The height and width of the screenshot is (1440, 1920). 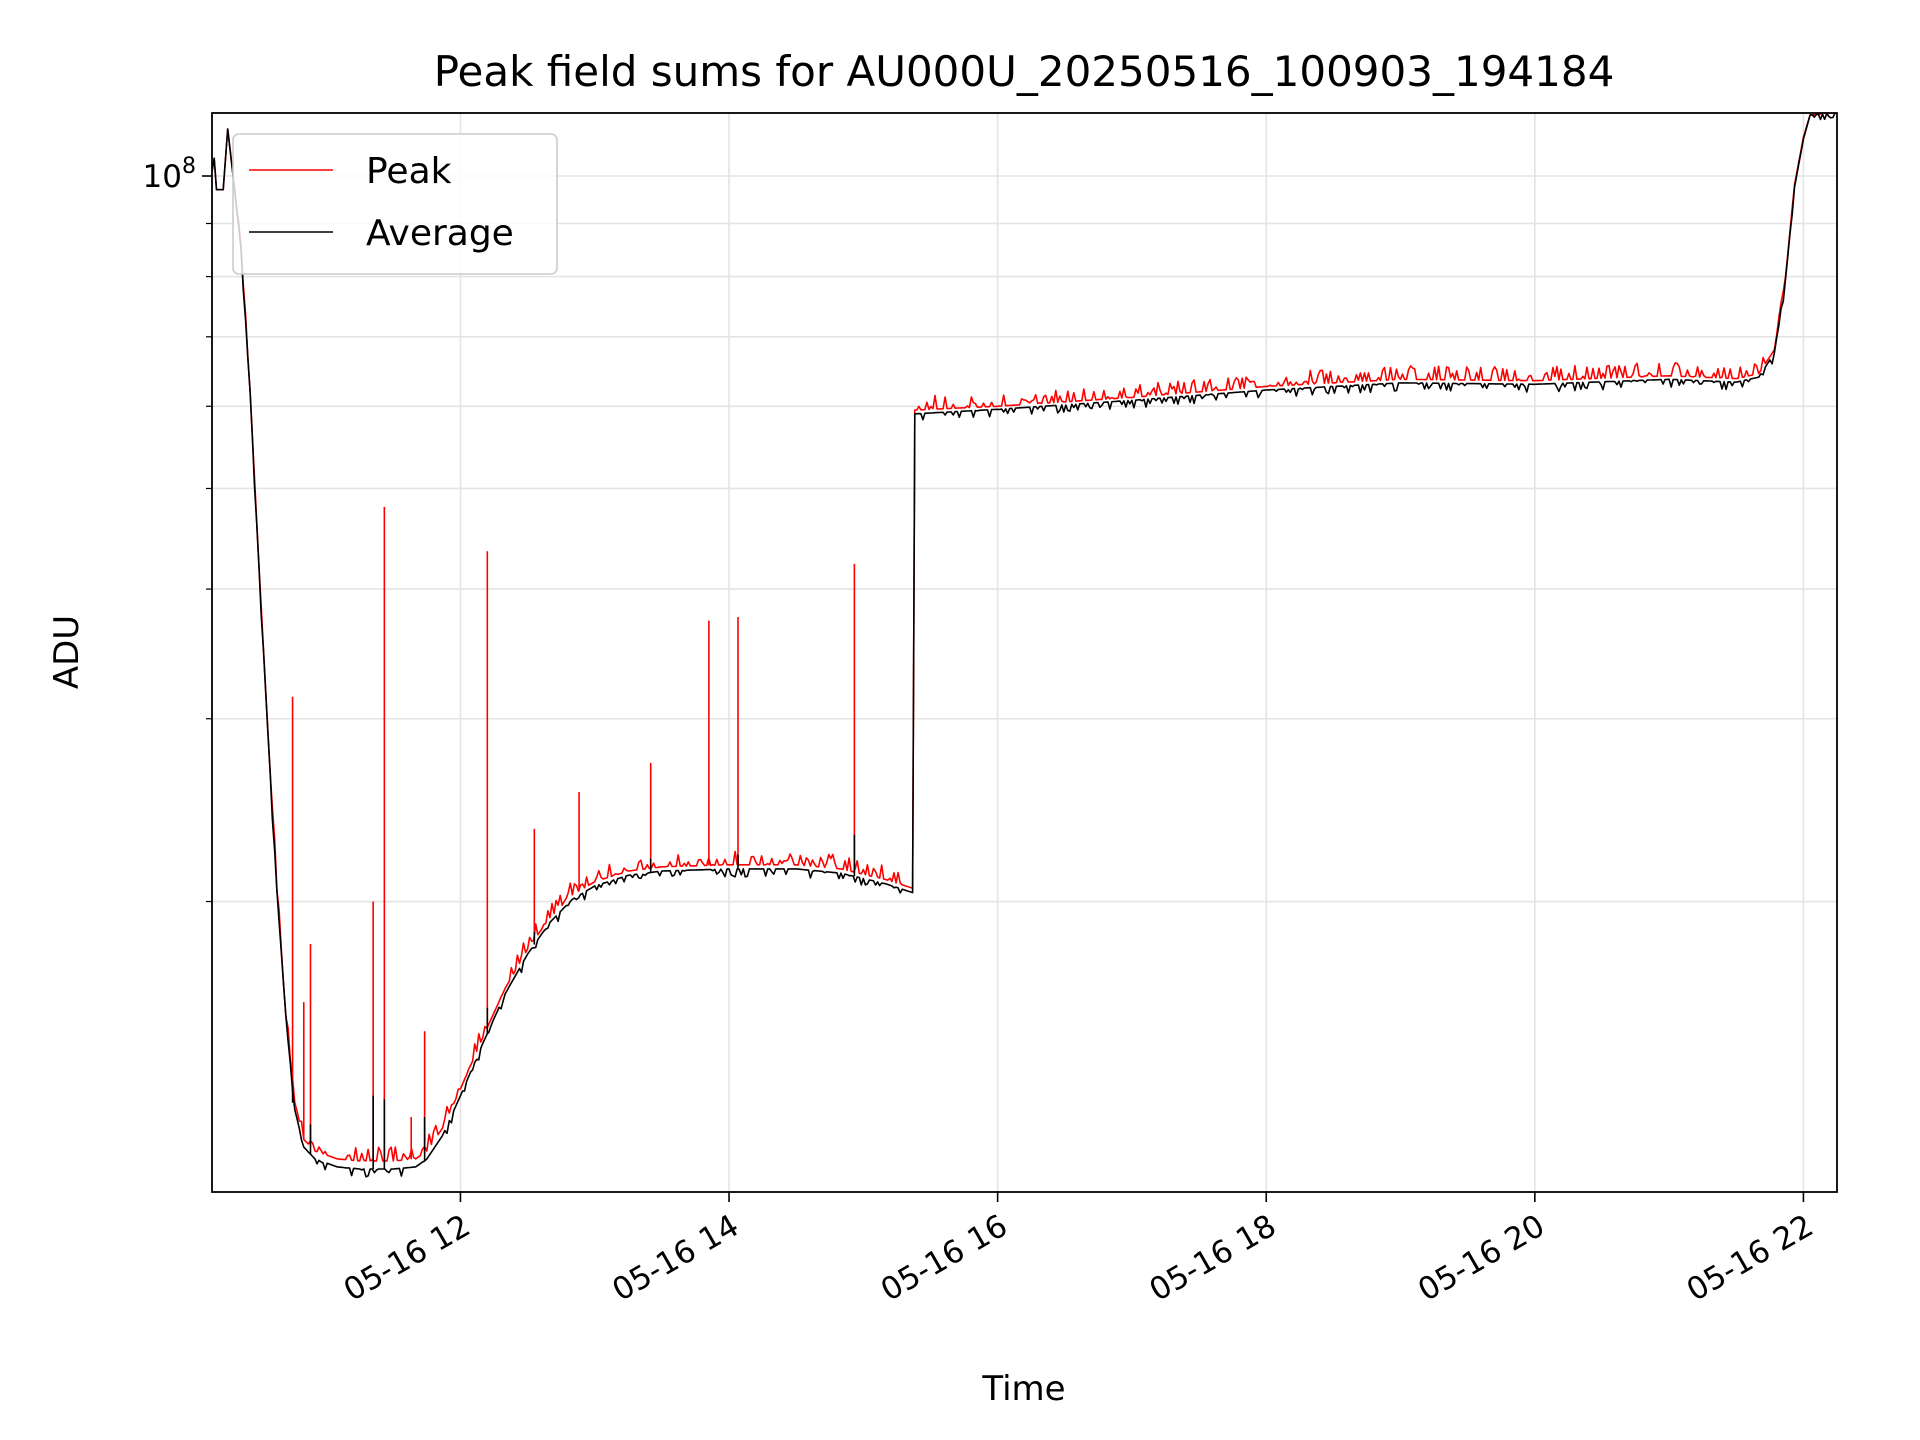 I want to click on legend-label-average: Average, so click(x=440, y=233).